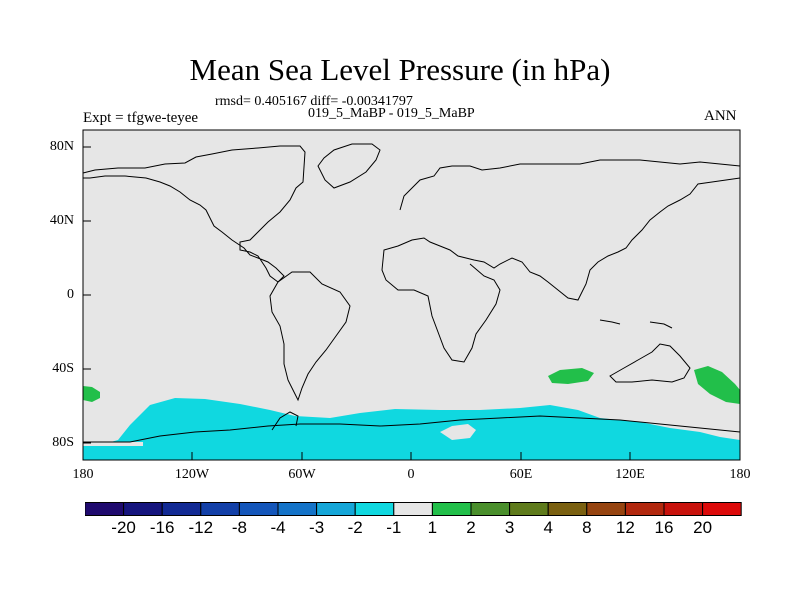 This screenshot has width=800, height=600. I want to click on colorbar-label: 4, so click(548, 527).